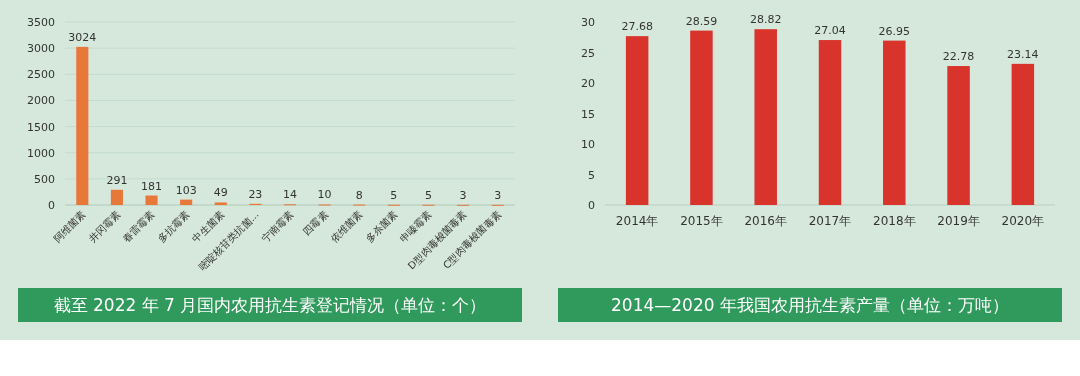 The width and height of the screenshot is (1080, 376). Describe the element at coordinates (44, 179) in the screenshot. I see `y-tick-label: 500` at that location.